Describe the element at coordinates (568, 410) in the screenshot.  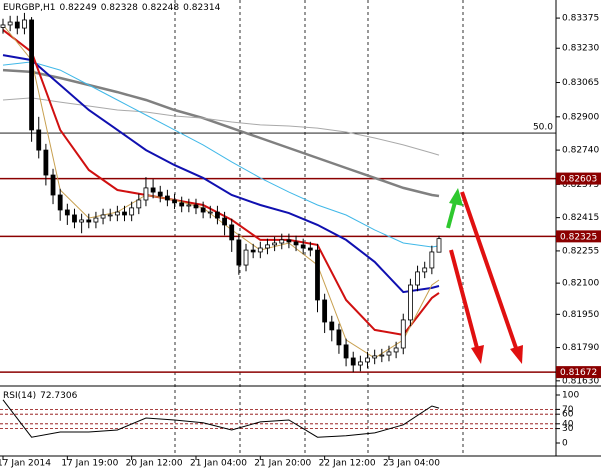
I see `y-tick-label: 70` at that location.